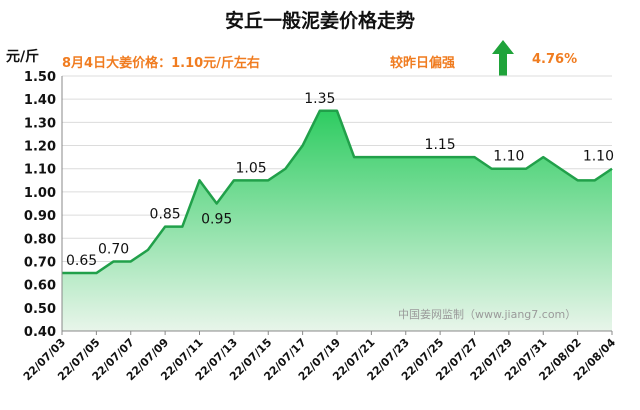 The height and width of the screenshot is (410, 640). I want to click on data-label: 1.05, so click(250, 168).